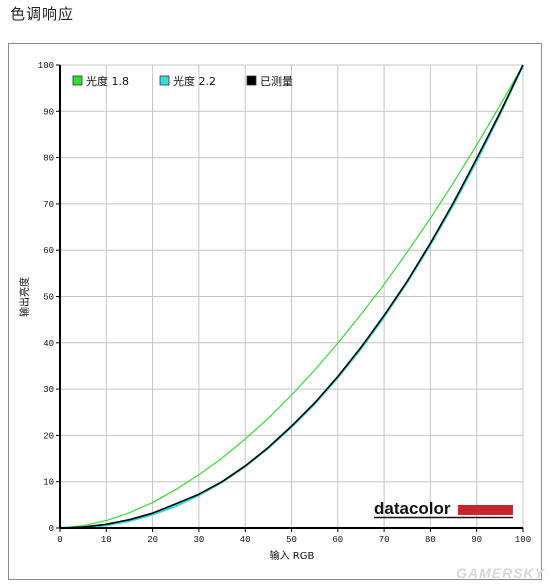 Image resolution: width=550 pixels, height=585 pixels. What do you see at coordinates (245, 540) in the screenshot?
I see `x-tick-label: 40` at bounding box center [245, 540].